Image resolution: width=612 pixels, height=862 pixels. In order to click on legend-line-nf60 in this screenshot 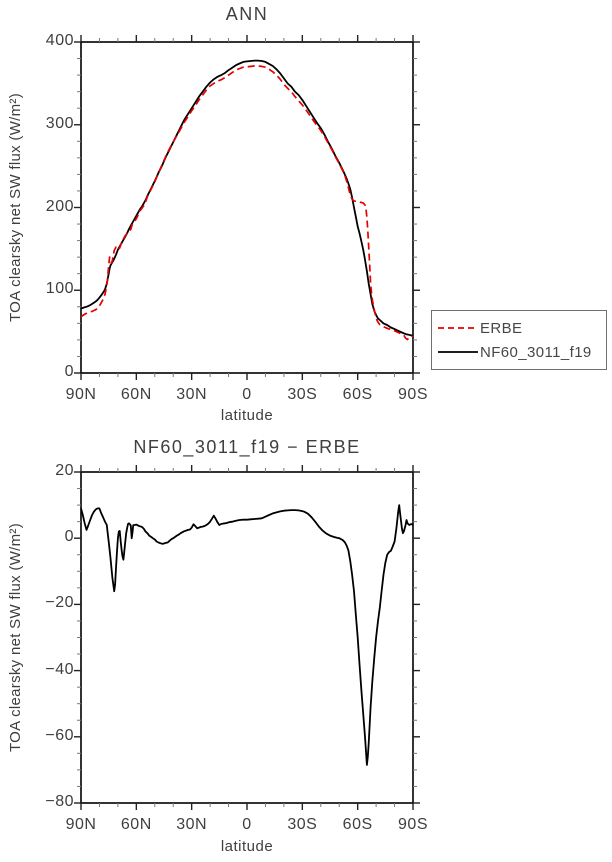, I will do `click(458, 352)`.